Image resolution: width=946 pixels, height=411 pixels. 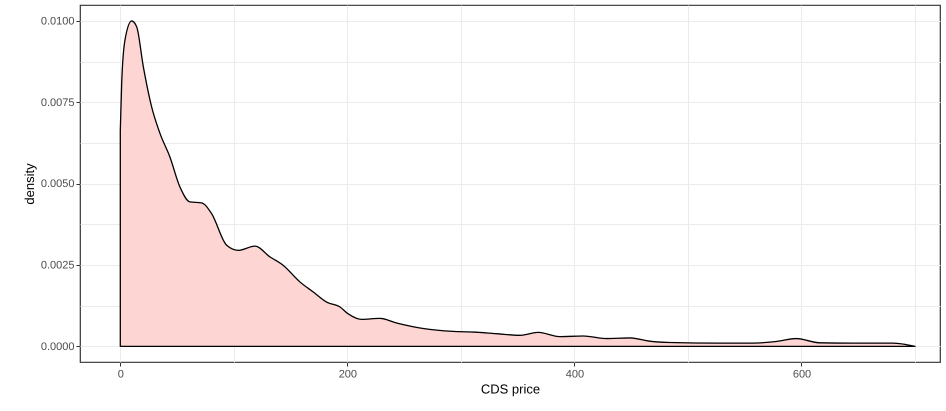 What do you see at coordinates (802, 374) in the screenshot?
I see `x-tick-label: 600` at bounding box center [802, 374].